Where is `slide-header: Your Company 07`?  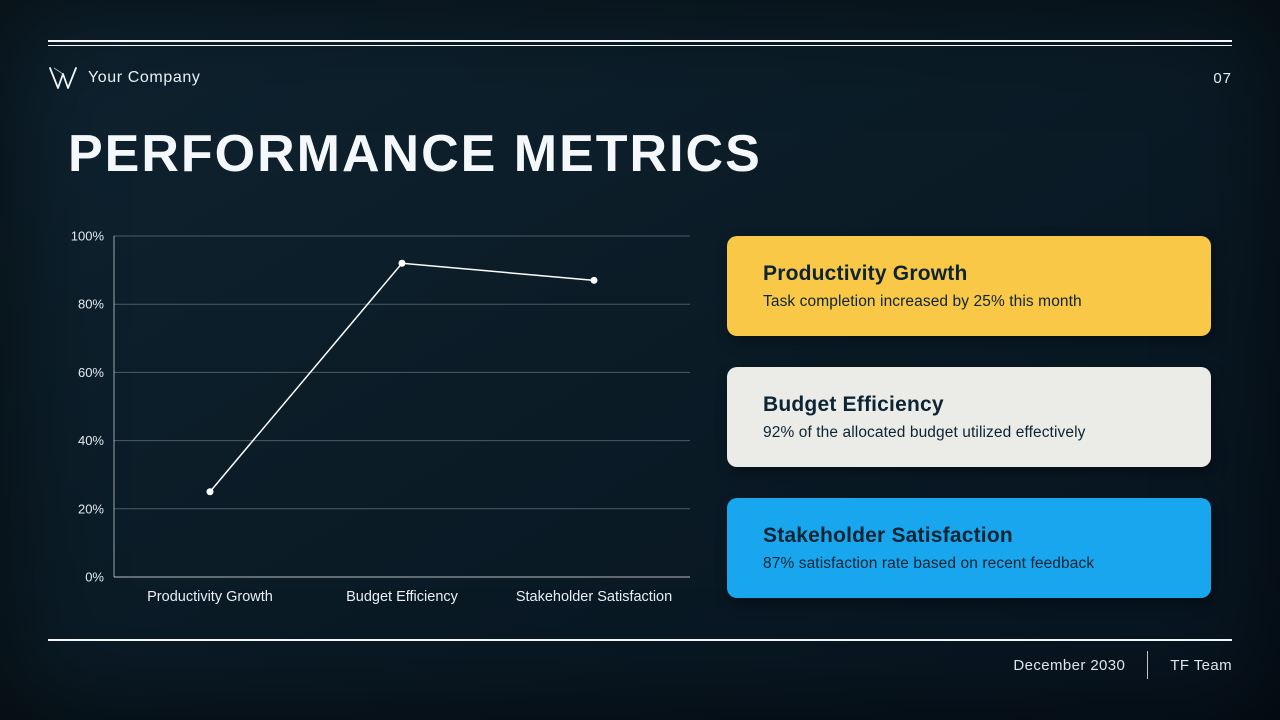
slide-header: Your Company 07 is located at coordinates (640, 78).